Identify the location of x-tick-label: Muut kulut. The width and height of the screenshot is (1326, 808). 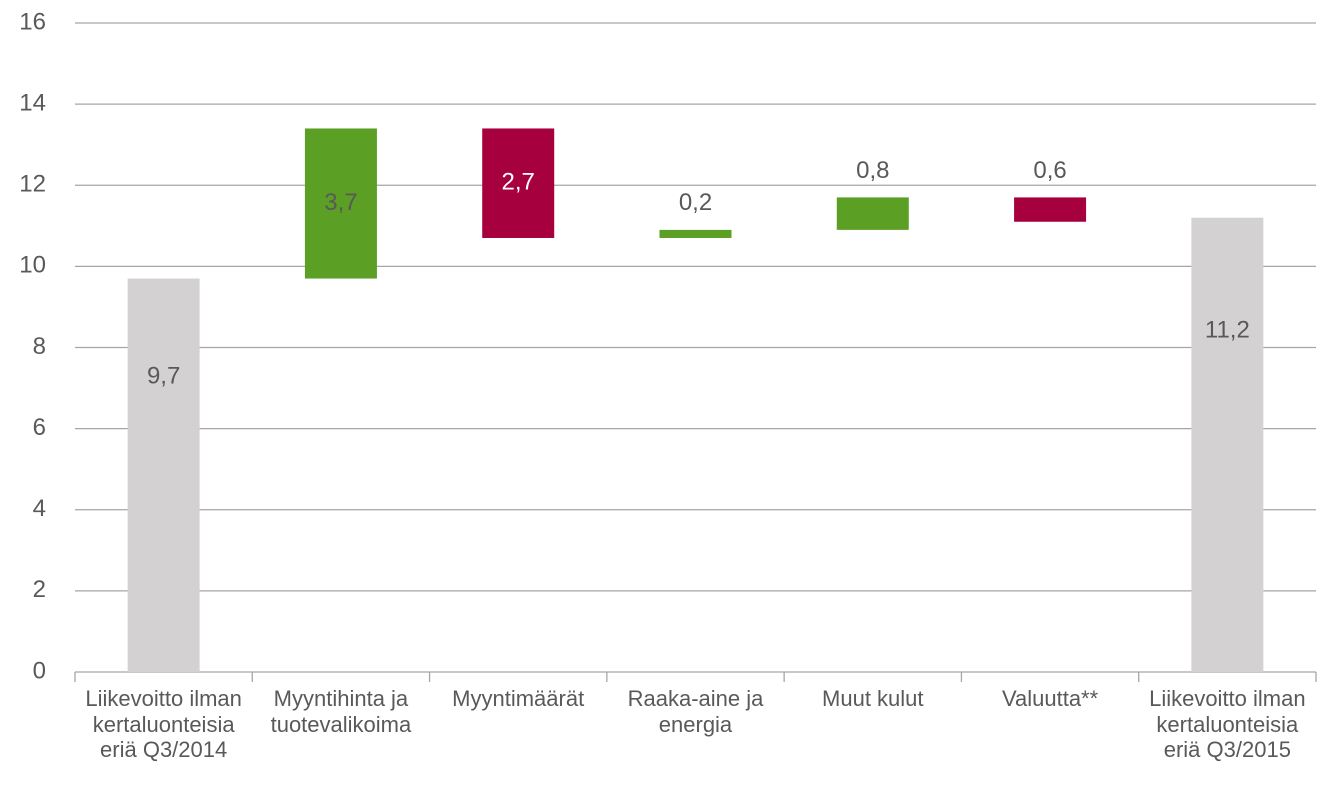
(873, 698).